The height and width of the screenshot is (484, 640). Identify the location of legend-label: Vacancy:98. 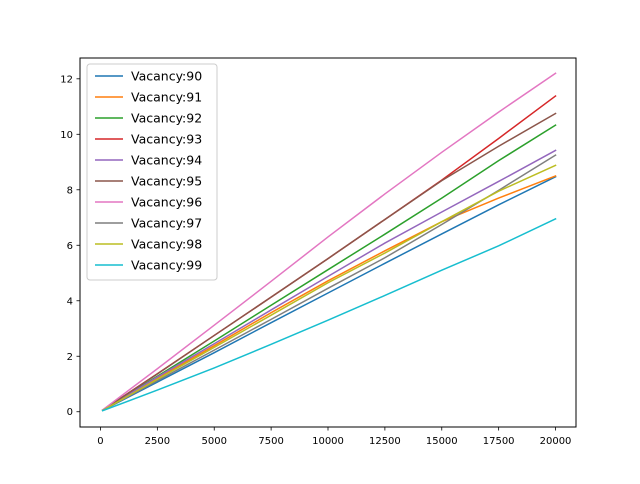
(166, 244).